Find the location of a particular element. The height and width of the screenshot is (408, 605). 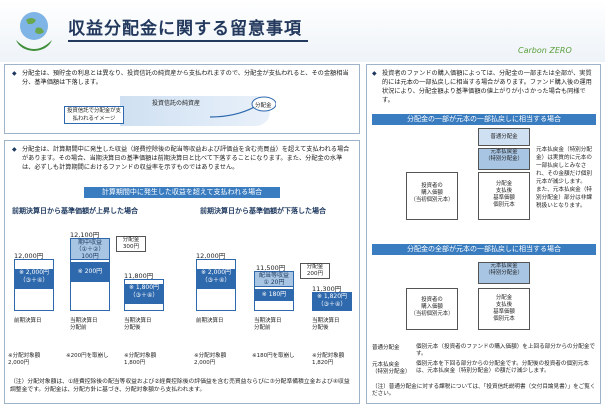

globe-hands-icon is located at coordinates (34, 31).